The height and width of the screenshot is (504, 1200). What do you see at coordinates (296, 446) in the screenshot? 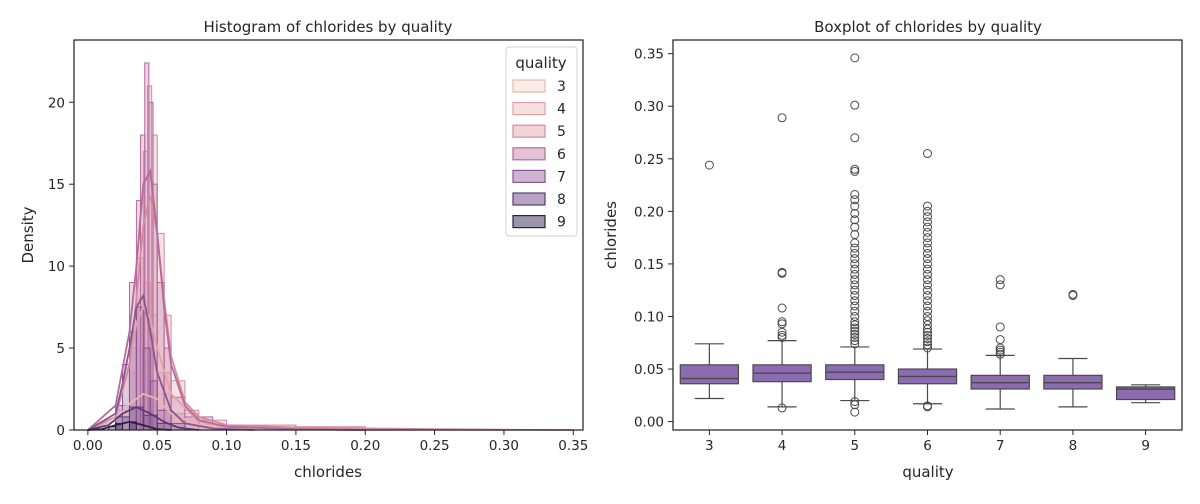
I see `x-tick-label: 0.15` at bounding box center [296, 446].